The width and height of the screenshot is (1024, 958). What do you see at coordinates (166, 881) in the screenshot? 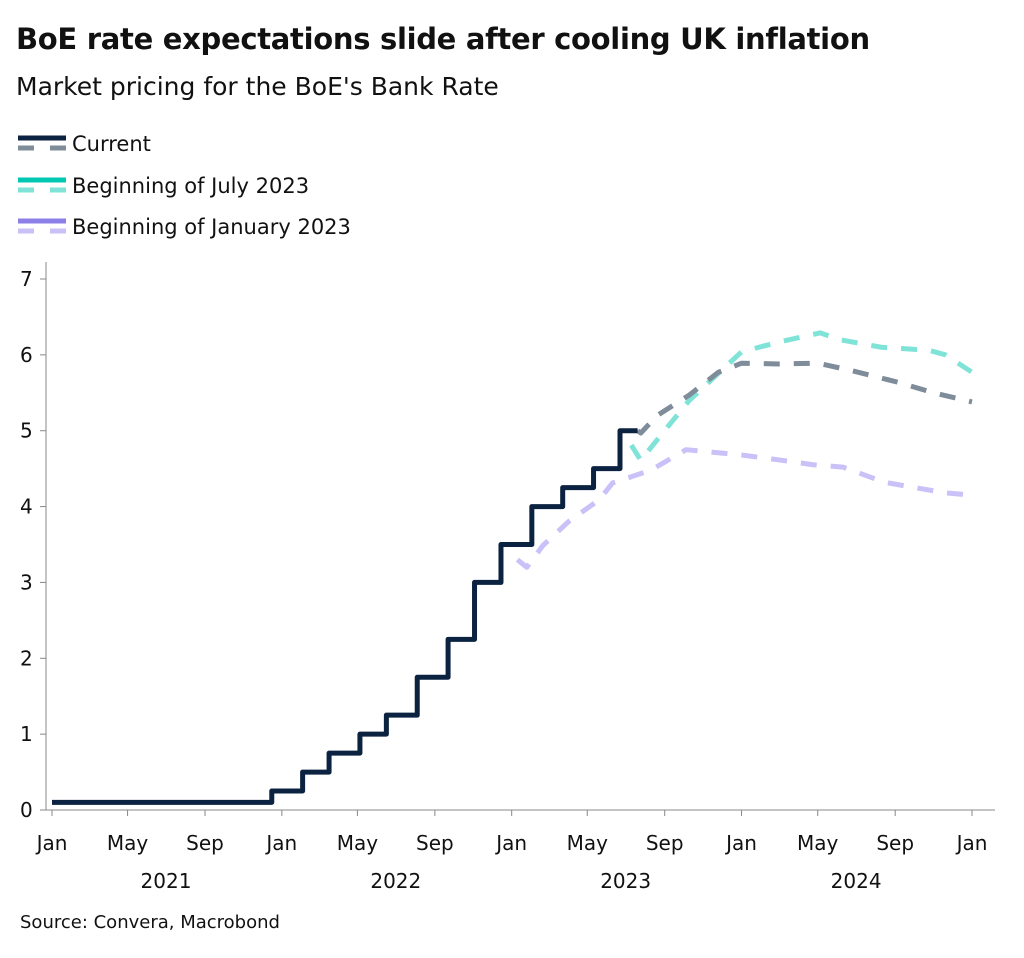
I see `x-year-label: 2021` at bounding box center [166, 881].